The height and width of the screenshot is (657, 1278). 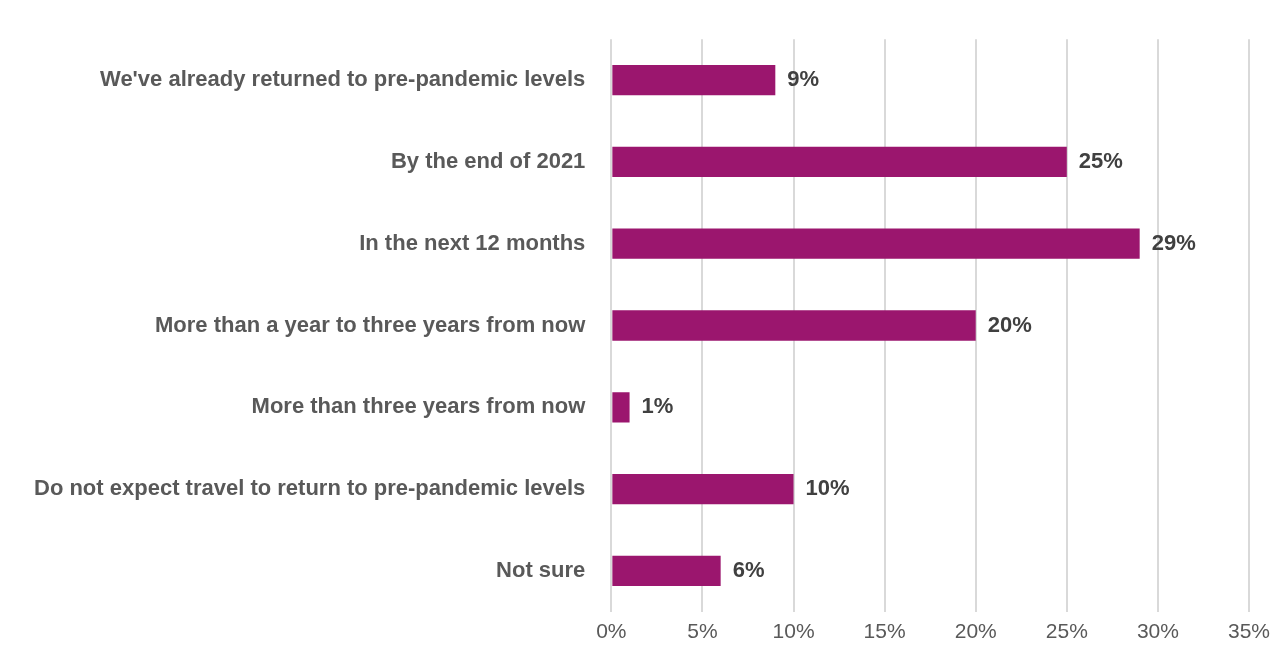 What do you see at coordinates (472, 242) in the screenshot?
I see `y-tick-label: In the next 12 months` at bounding box center [472, 242].